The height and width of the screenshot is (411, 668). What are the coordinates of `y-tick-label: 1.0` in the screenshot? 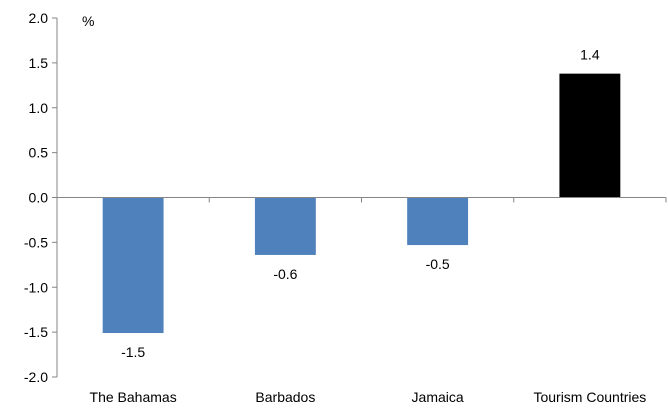 It's located at (39, 108).